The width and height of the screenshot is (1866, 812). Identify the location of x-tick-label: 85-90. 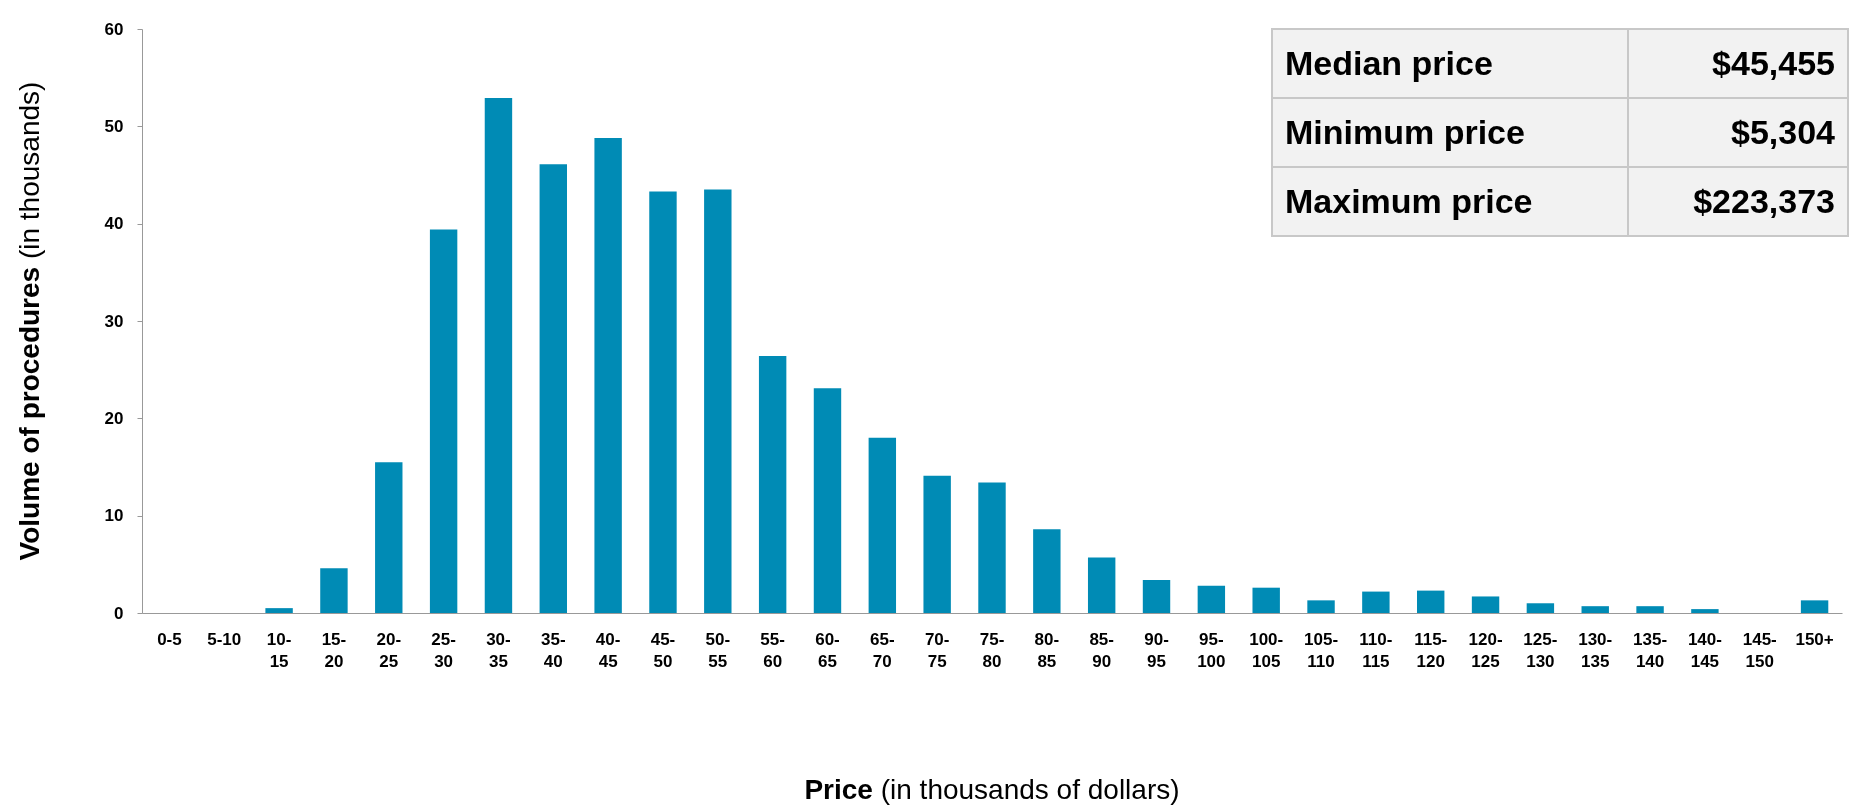
(1101, 650).